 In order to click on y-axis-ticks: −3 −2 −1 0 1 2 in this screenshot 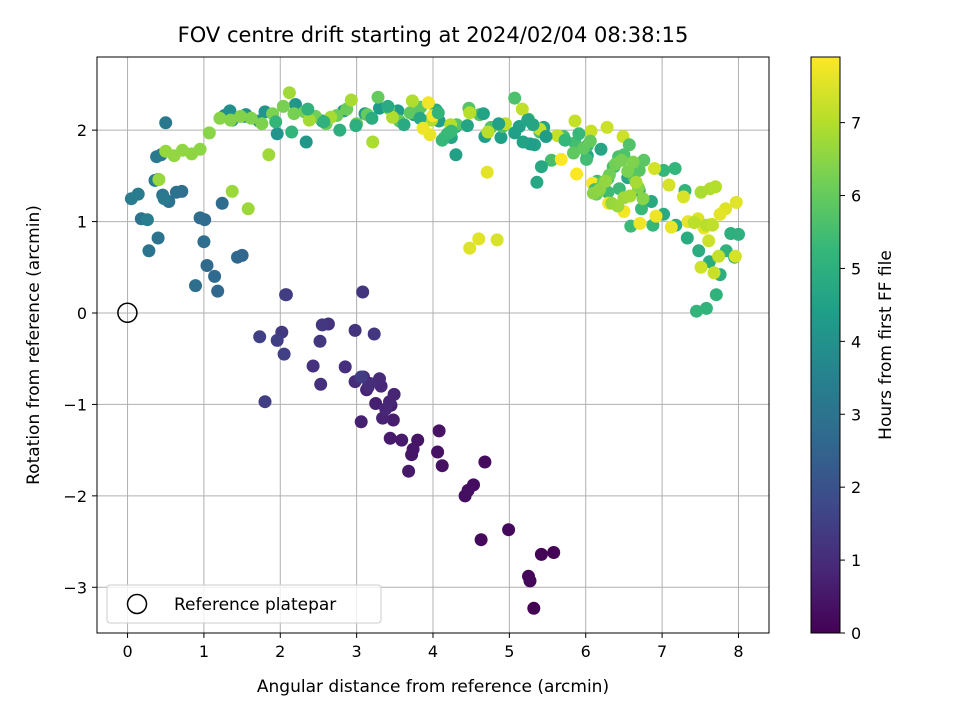, I will do `click(80, 359)`.